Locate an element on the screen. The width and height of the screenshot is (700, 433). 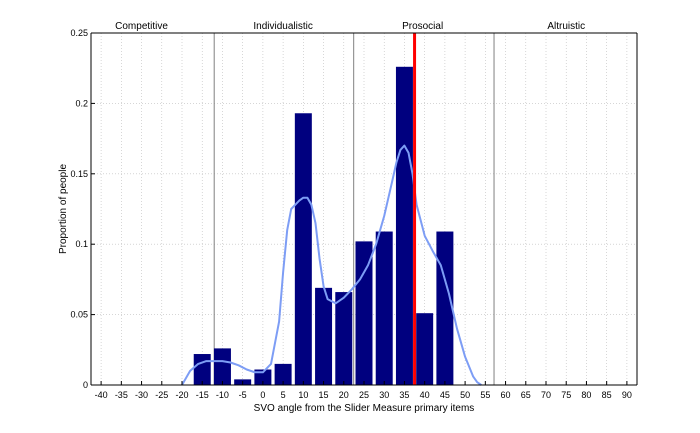
x-tick-label: -5 is located at coordinates (243, 395).